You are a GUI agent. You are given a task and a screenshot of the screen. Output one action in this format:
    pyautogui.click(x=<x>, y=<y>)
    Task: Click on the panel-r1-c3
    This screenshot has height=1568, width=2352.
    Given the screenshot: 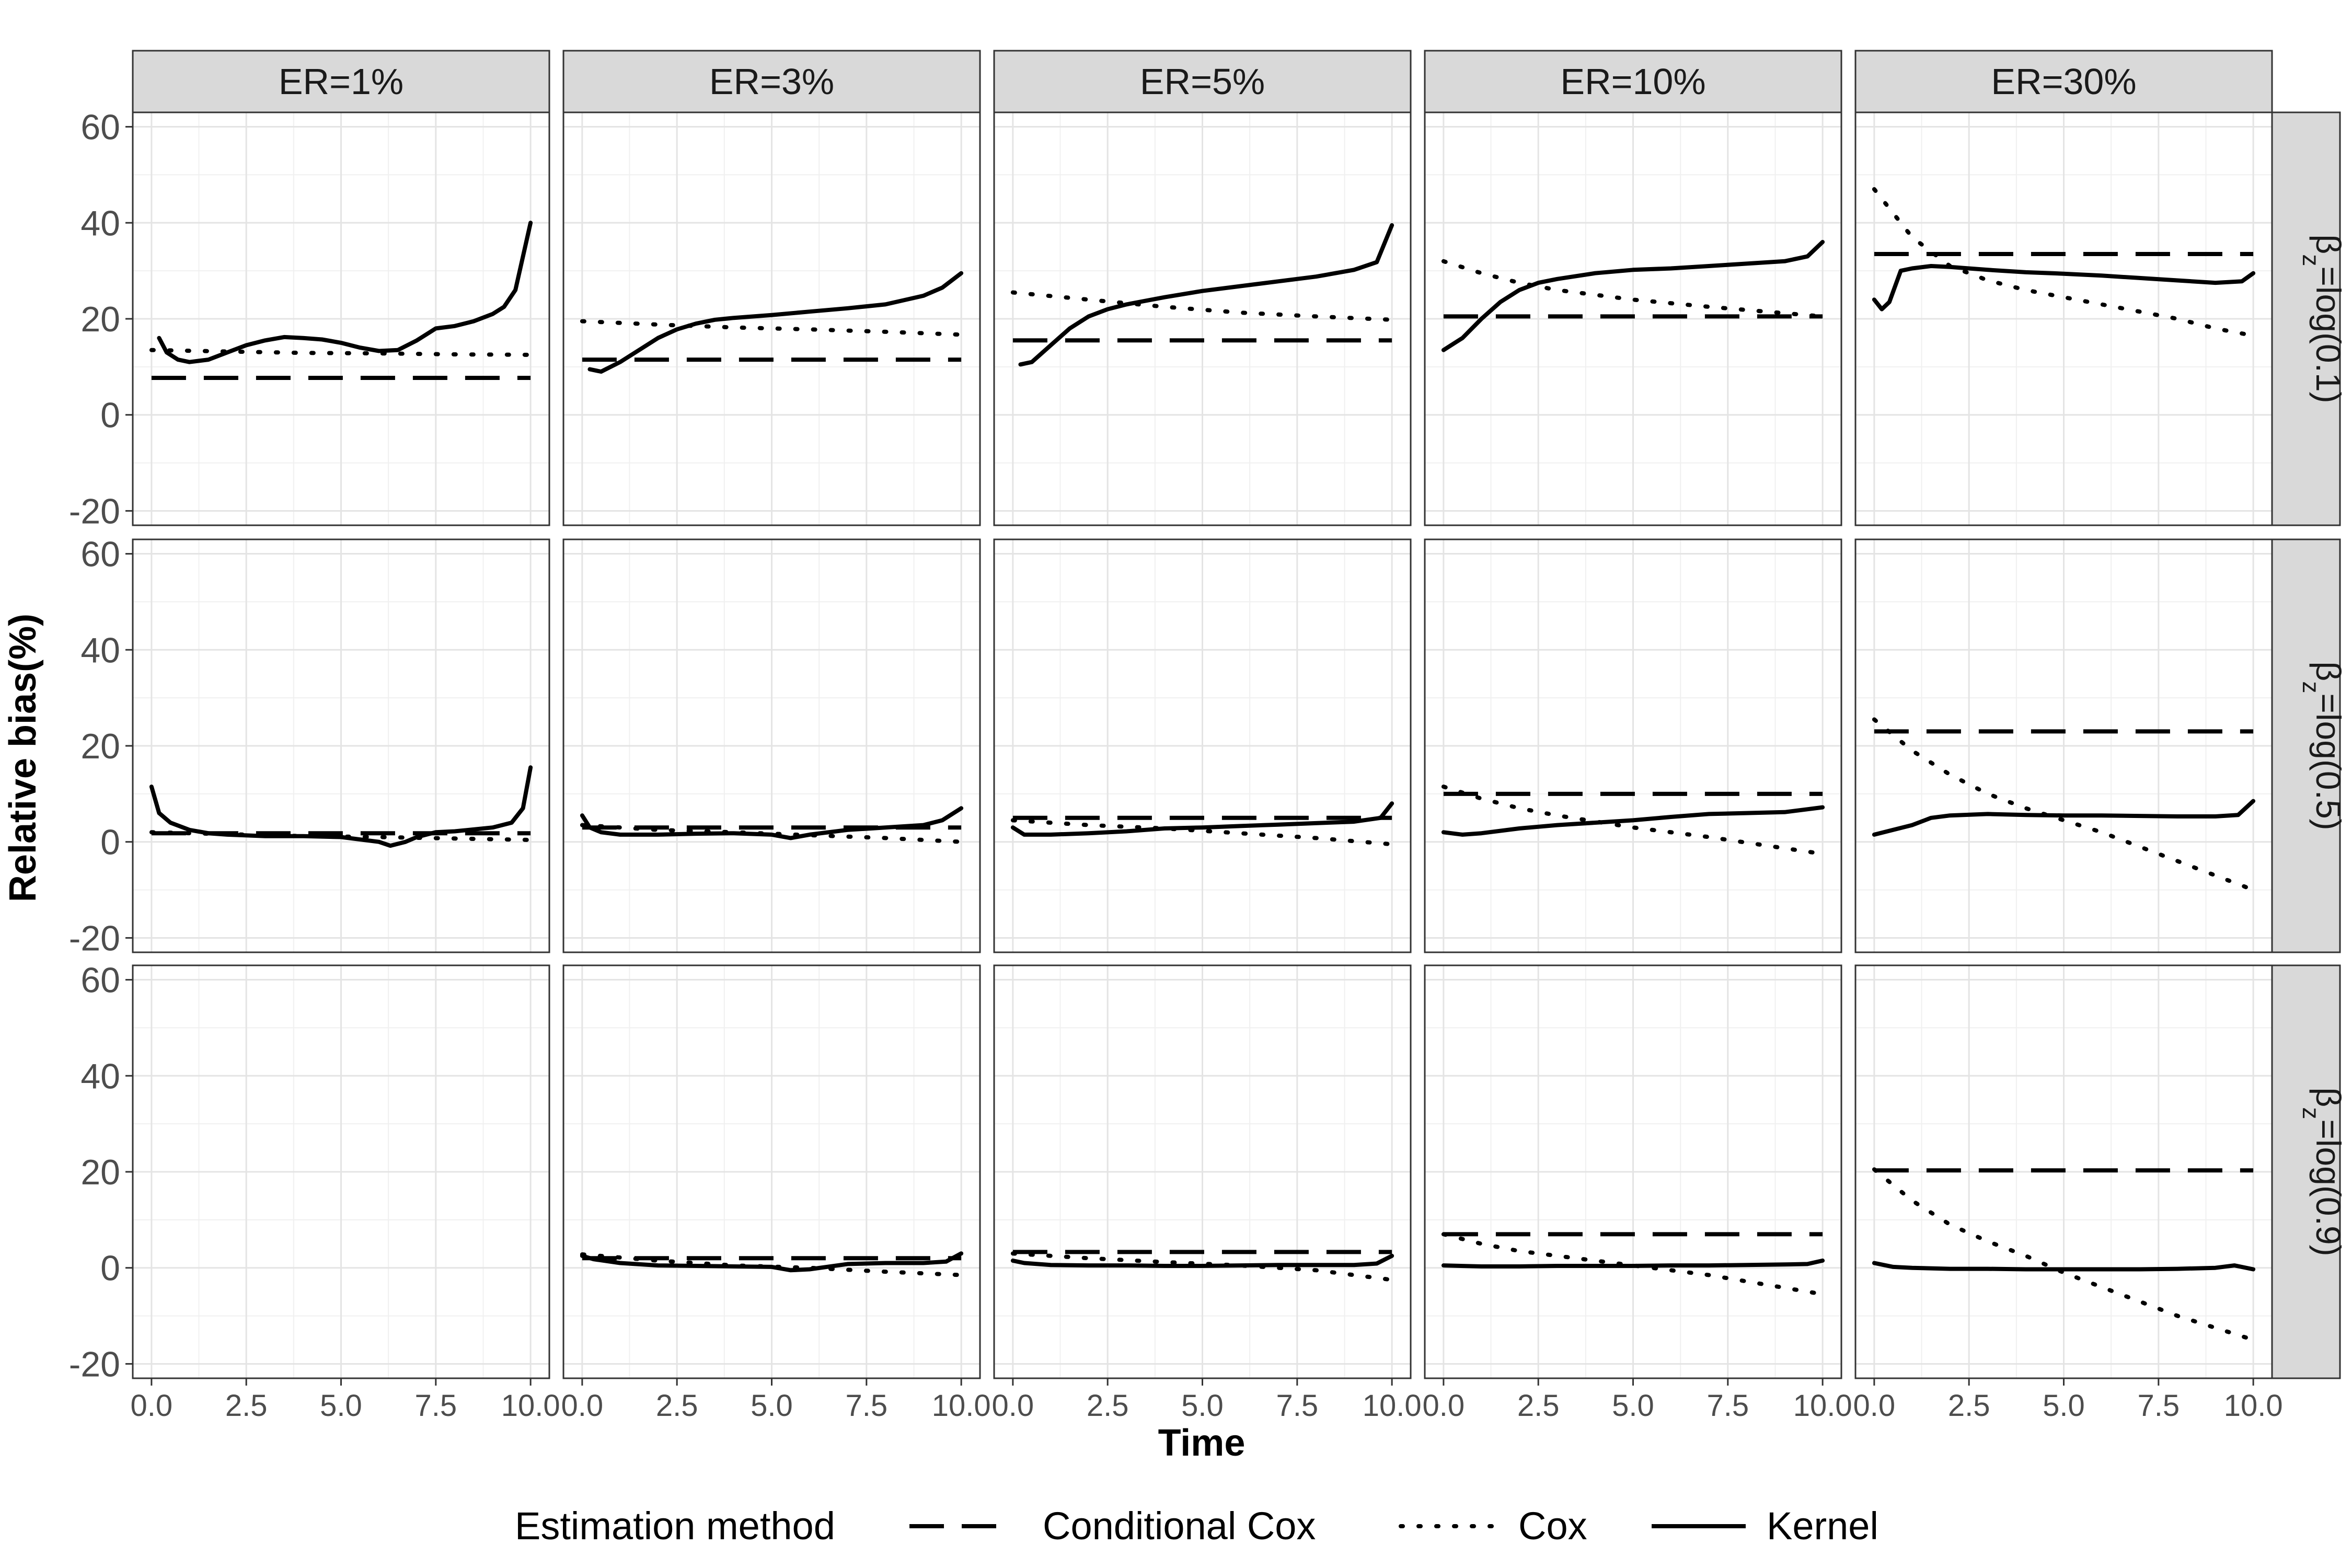 What is the action you would take?
    pyautogui.click(x=1202, y=318)
    